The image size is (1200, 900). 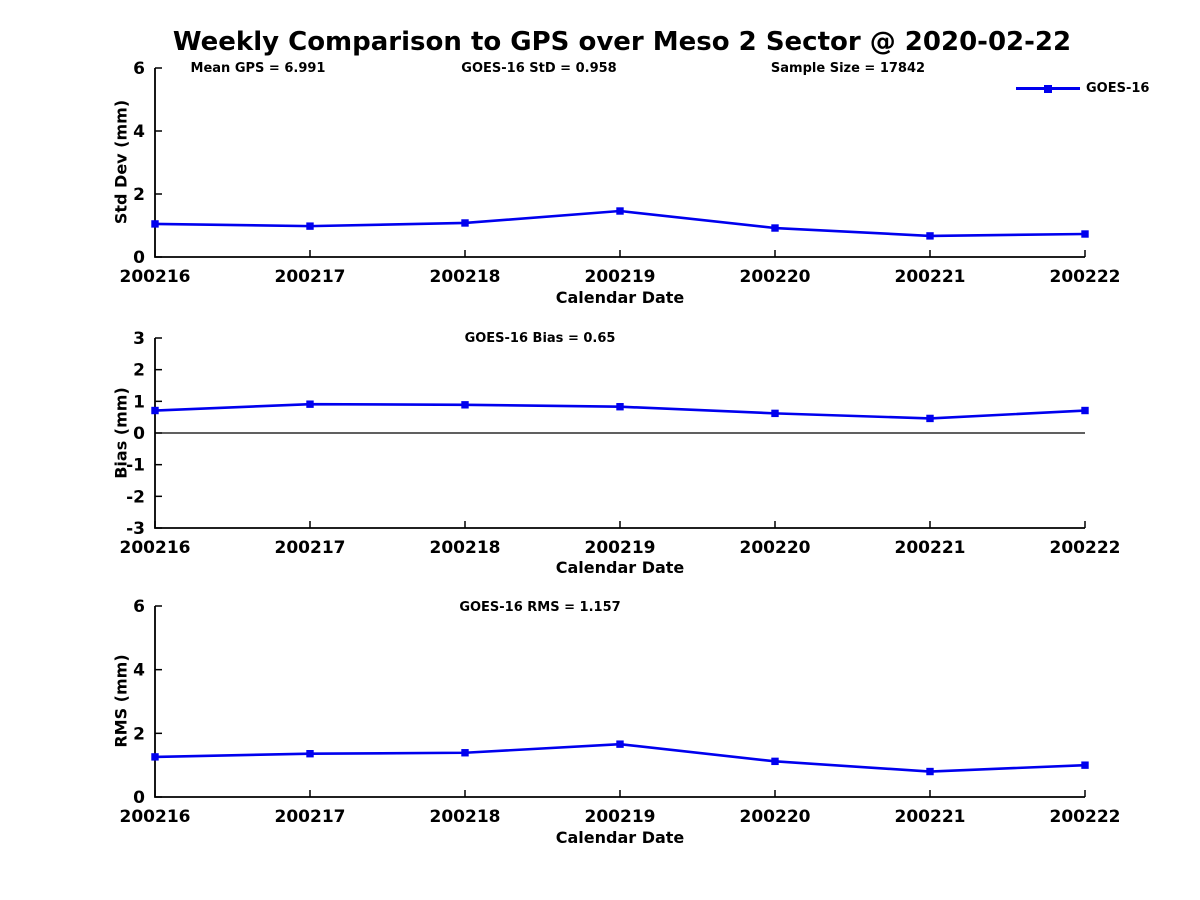 I want to click on stat-sample-size: Sample Size = 17842, so click(x=848, y=68).